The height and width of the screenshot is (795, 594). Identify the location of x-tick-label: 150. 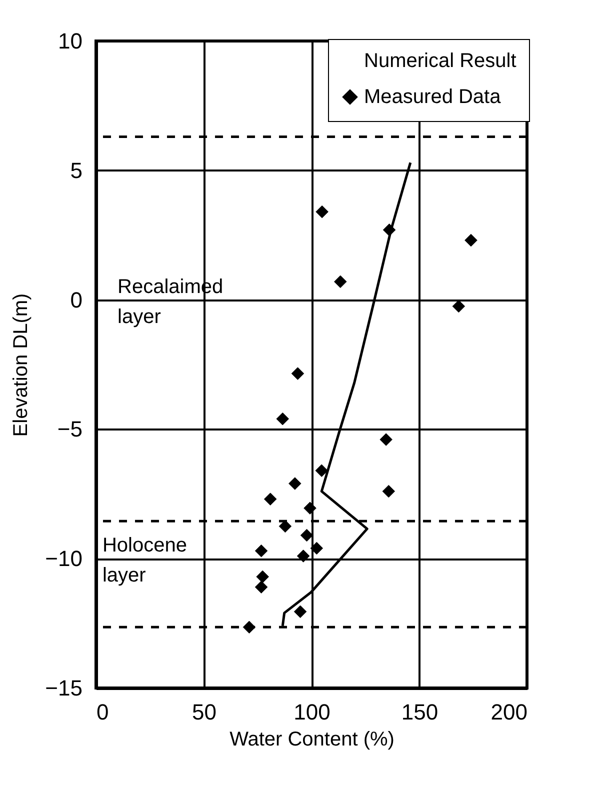
(419, 712).